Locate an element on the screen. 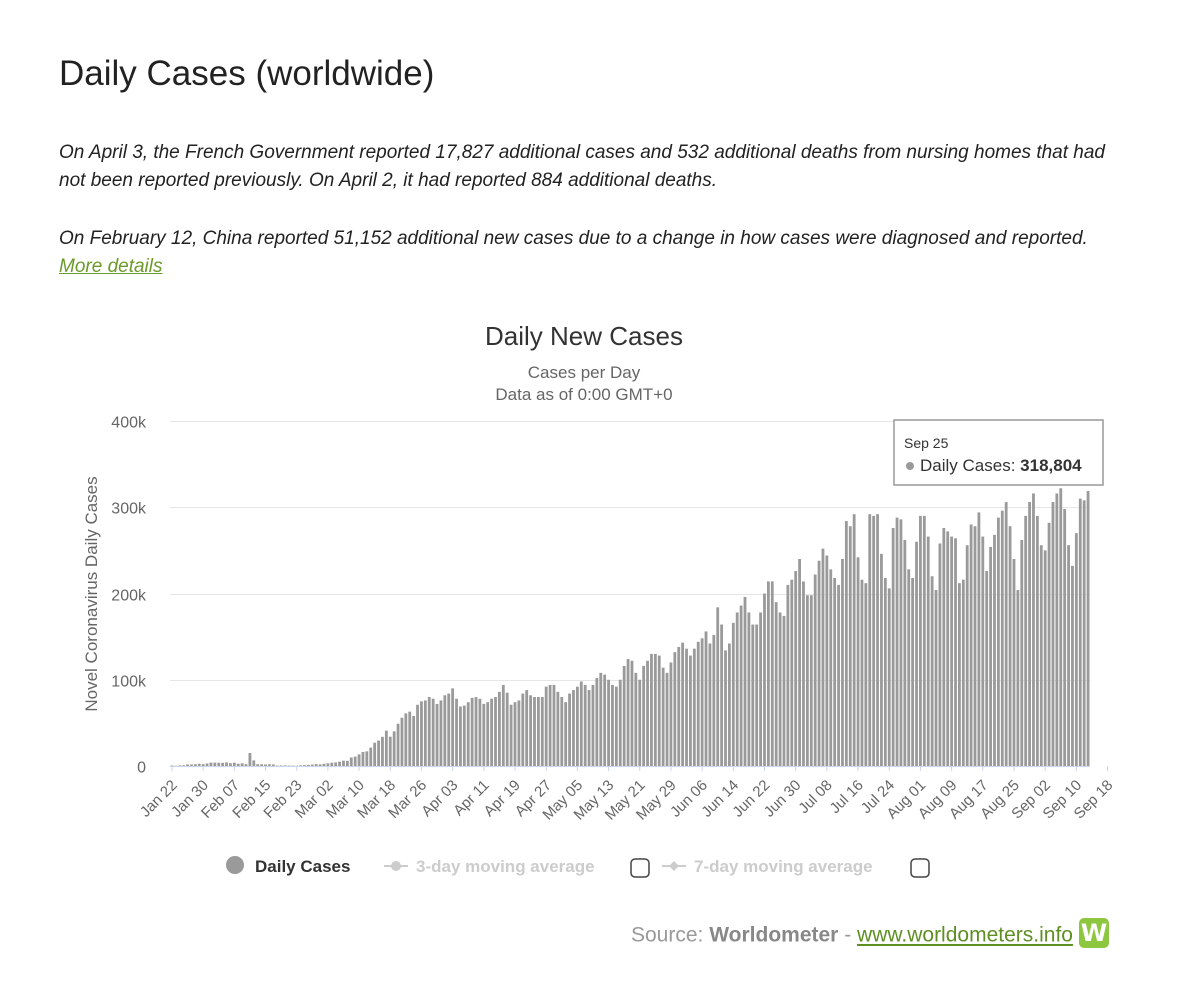 This screenshot has height=984, width=1200. checkbox-3-day-average is located at coordinates (640, 868).